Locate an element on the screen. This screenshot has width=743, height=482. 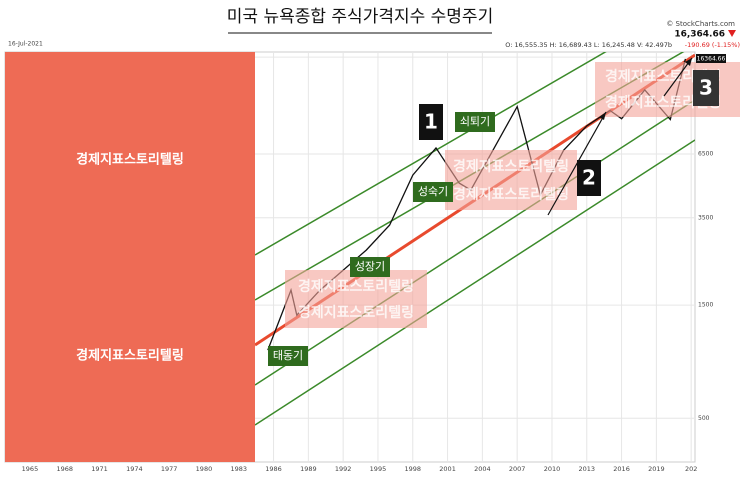
x-tick-label: 1974 is located at coordinates (134, 469).